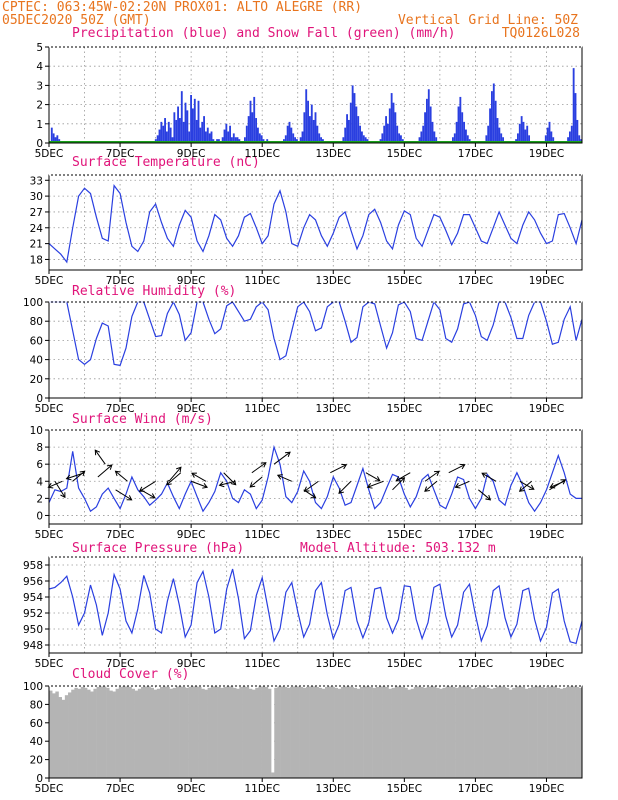  I want to click on header-datetime: 05DEC2020 50Z (GMT), so click(76, 20).